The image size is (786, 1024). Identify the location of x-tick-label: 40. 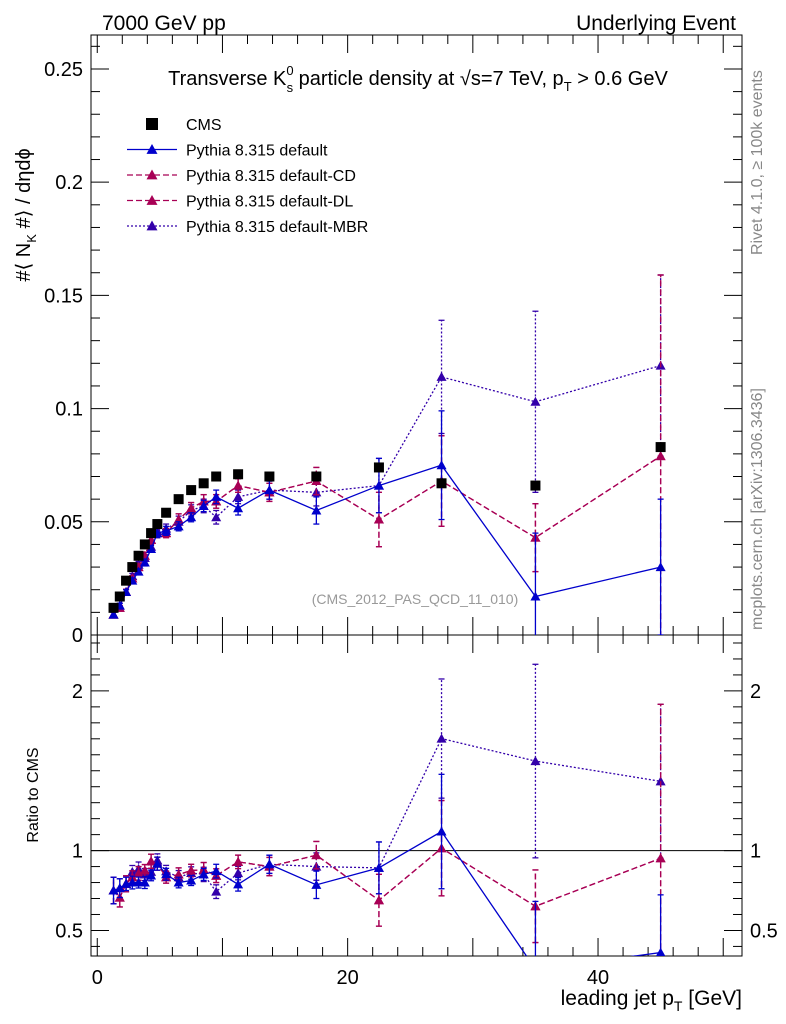
(598, 978).